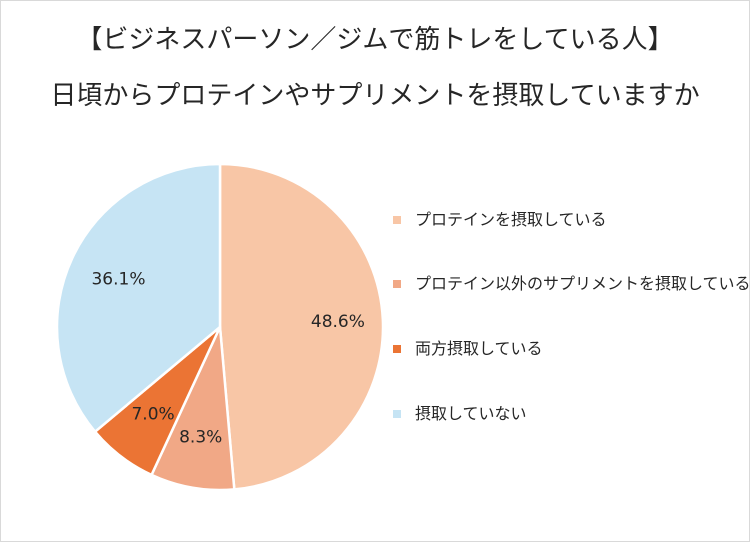 The height and width of the screenshot is (542, 750). I want to click on legend-swatch-other-supplements, so click(397, 284).